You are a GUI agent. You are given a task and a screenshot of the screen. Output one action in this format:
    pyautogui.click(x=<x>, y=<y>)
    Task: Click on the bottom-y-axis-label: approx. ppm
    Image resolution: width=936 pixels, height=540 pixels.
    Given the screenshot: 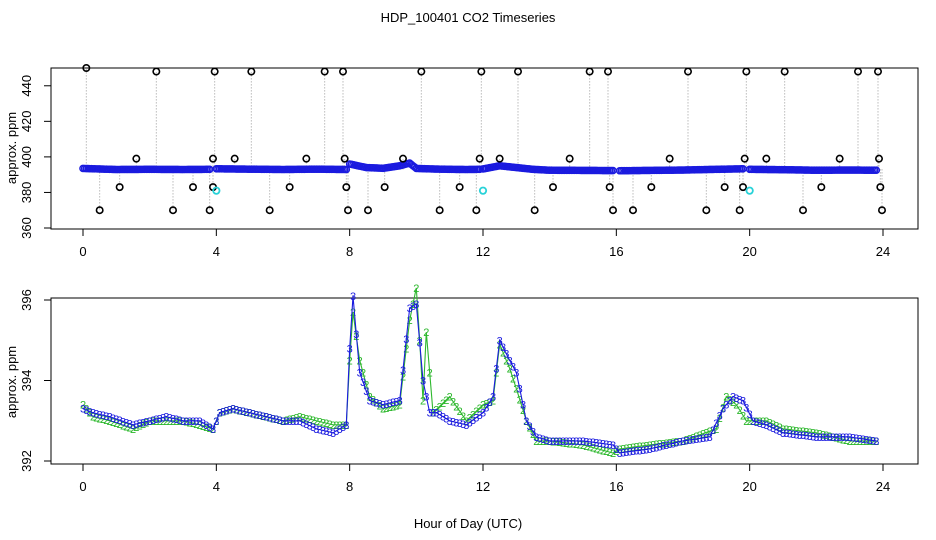 What is the action you would take?
    pyautogui.click(x=11, y=382)
    